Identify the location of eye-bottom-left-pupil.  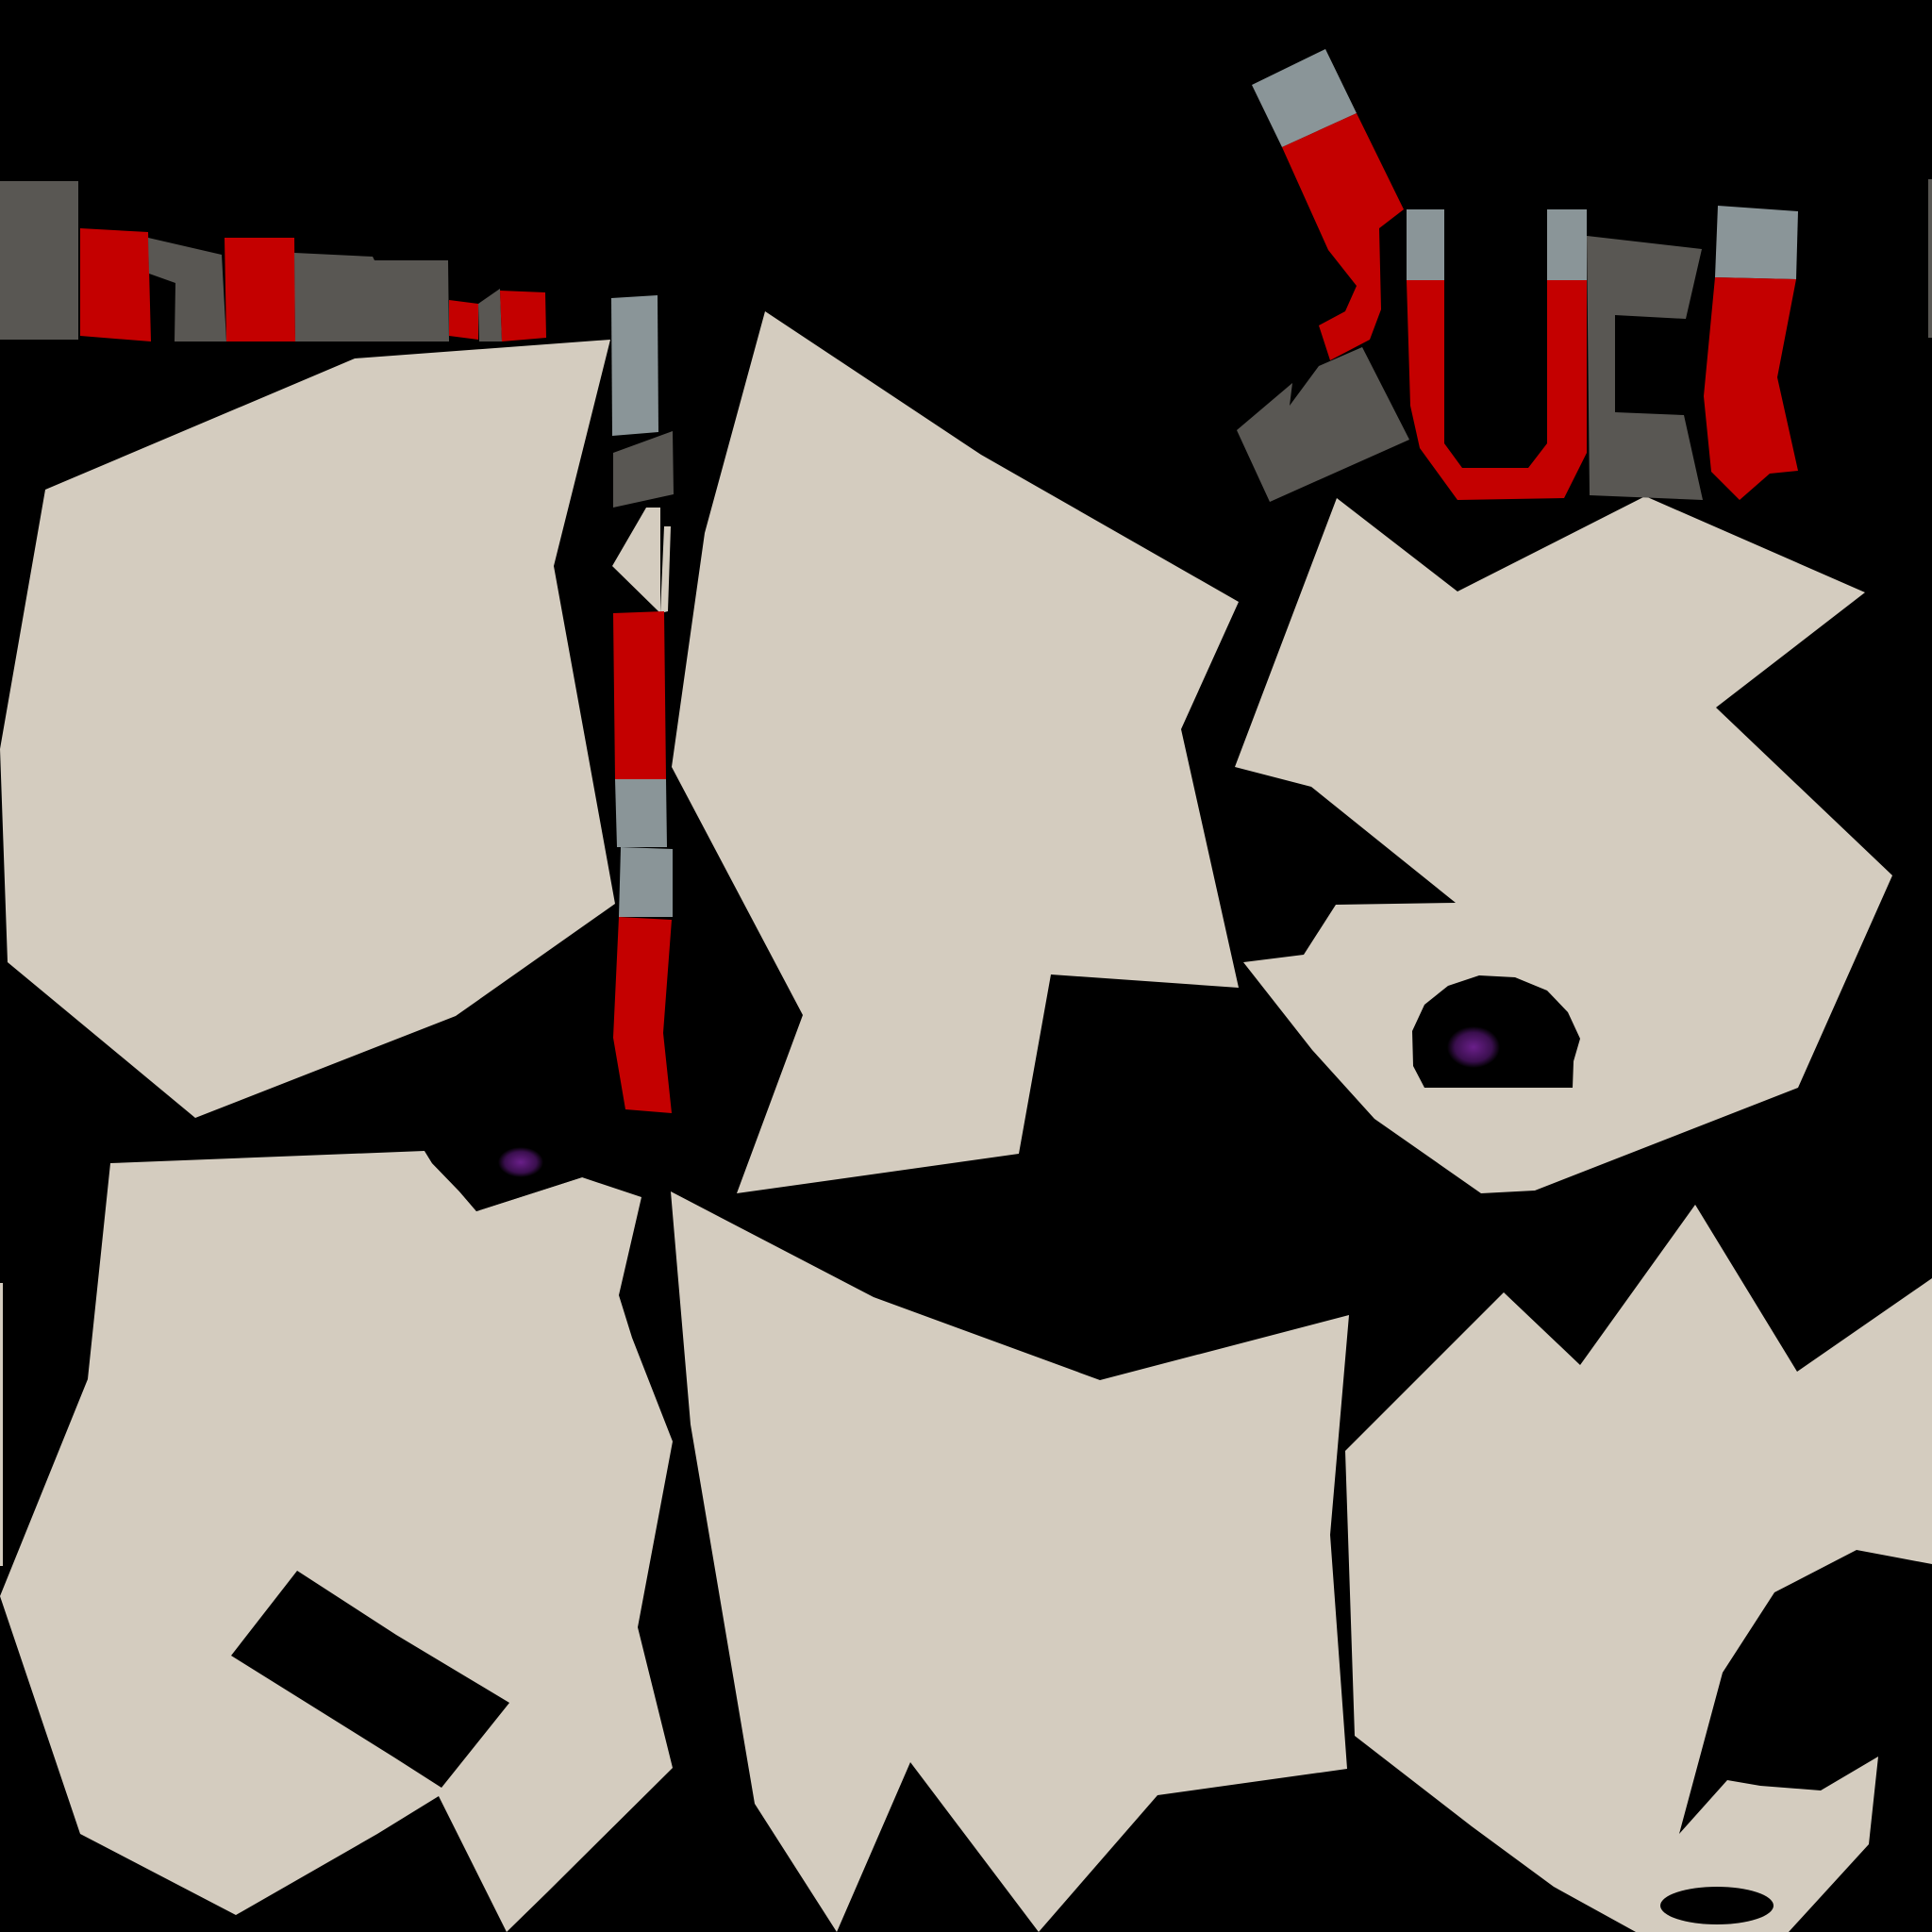
(520, 1162).